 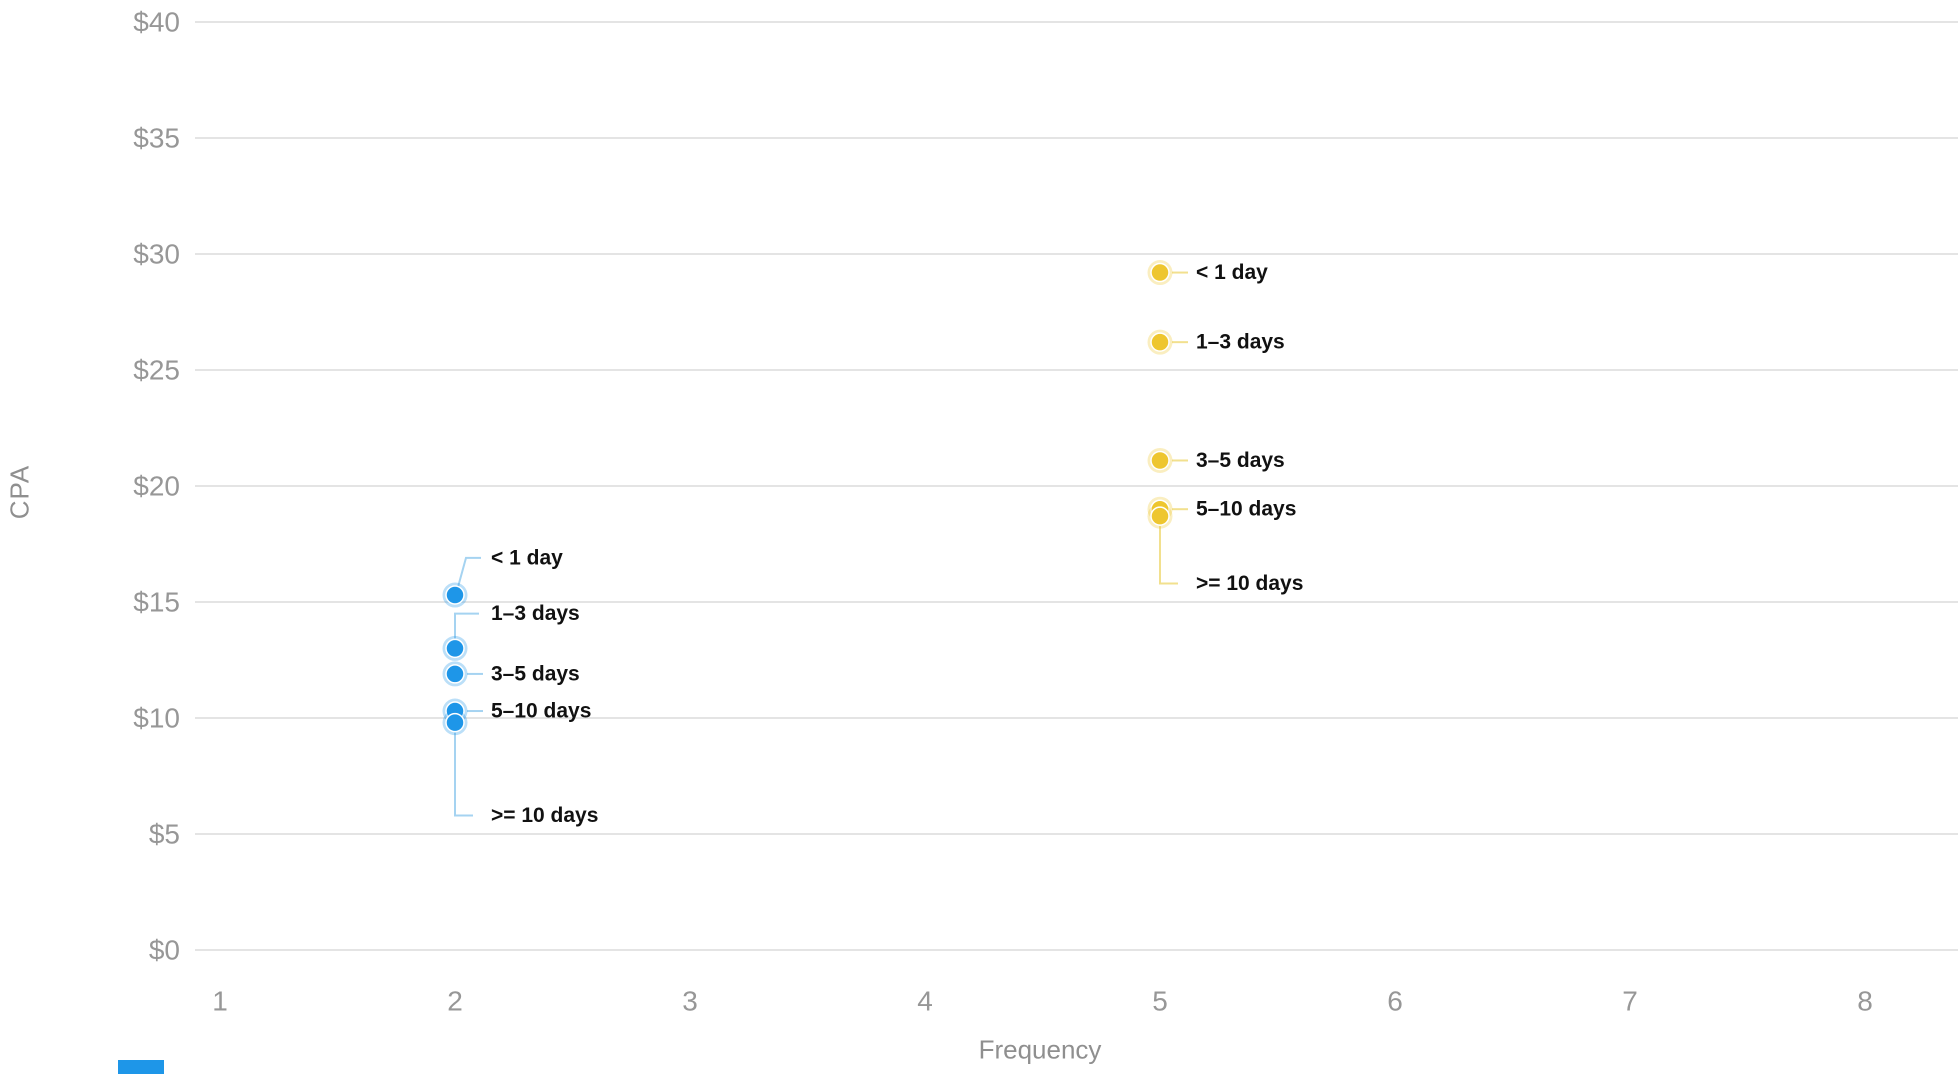 I want to click on y-tick-label: $30, so click(x=156, y=254).